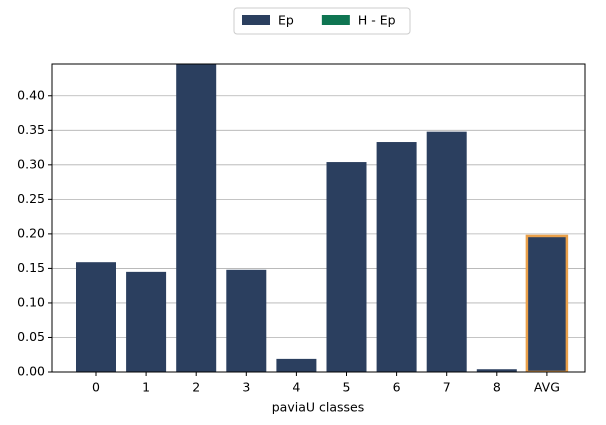  Describe the element at coordinates (377, 20) in the screenshot. I see `legend-label: H - Ep` at that location.